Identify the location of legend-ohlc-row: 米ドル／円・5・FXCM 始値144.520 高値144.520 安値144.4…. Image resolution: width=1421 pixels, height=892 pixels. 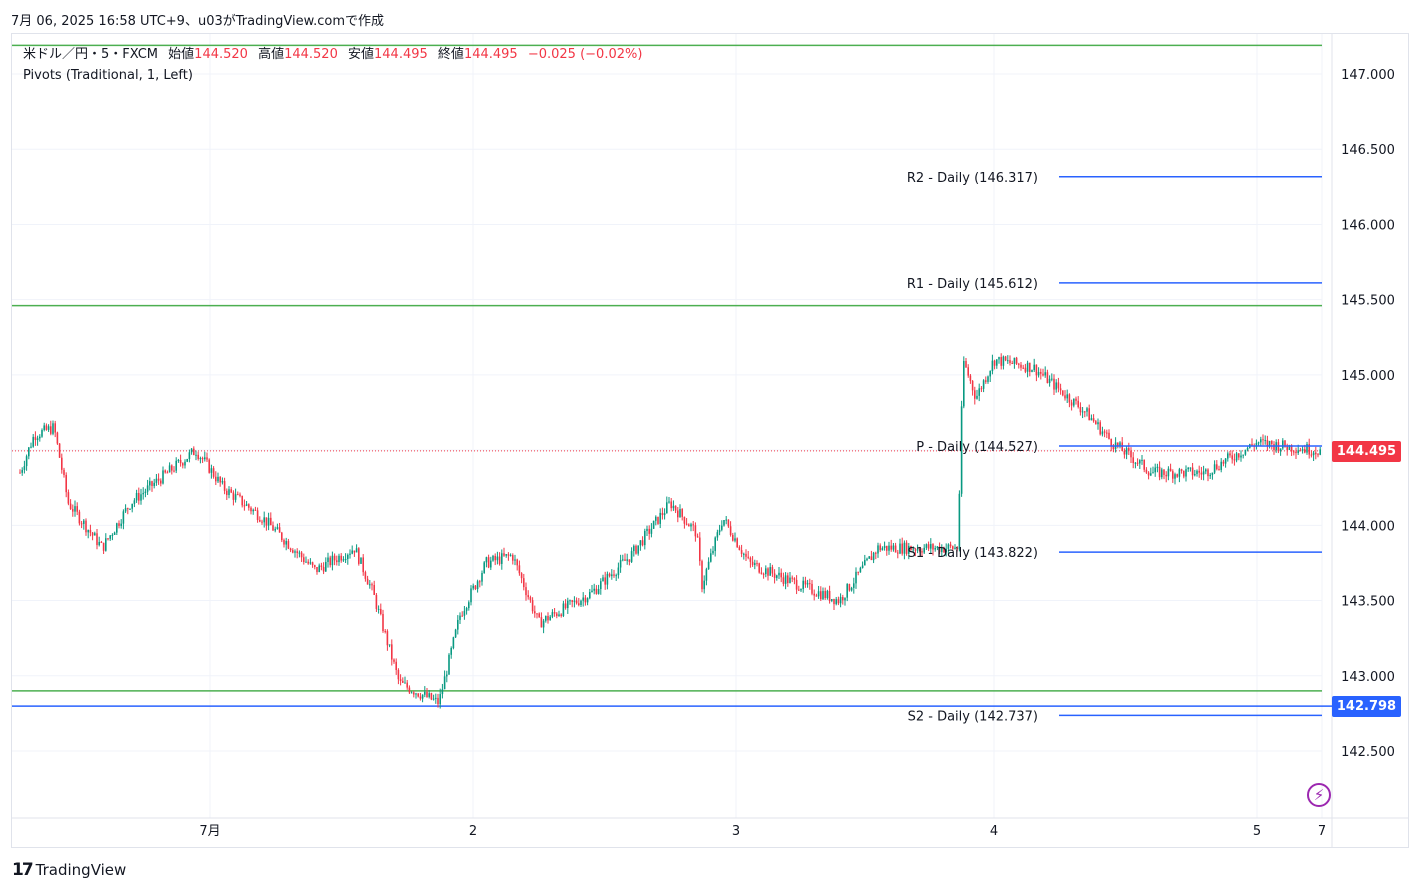
(332, 54).